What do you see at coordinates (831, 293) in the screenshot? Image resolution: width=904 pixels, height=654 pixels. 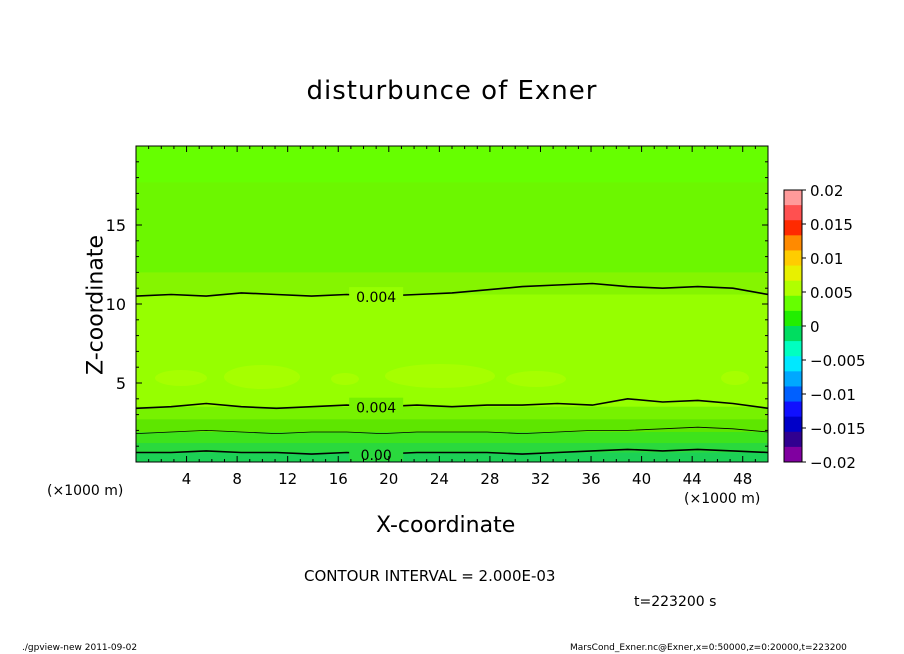 I see `colorbar-tick-label: 0.005` at bounding box center [831, 293].